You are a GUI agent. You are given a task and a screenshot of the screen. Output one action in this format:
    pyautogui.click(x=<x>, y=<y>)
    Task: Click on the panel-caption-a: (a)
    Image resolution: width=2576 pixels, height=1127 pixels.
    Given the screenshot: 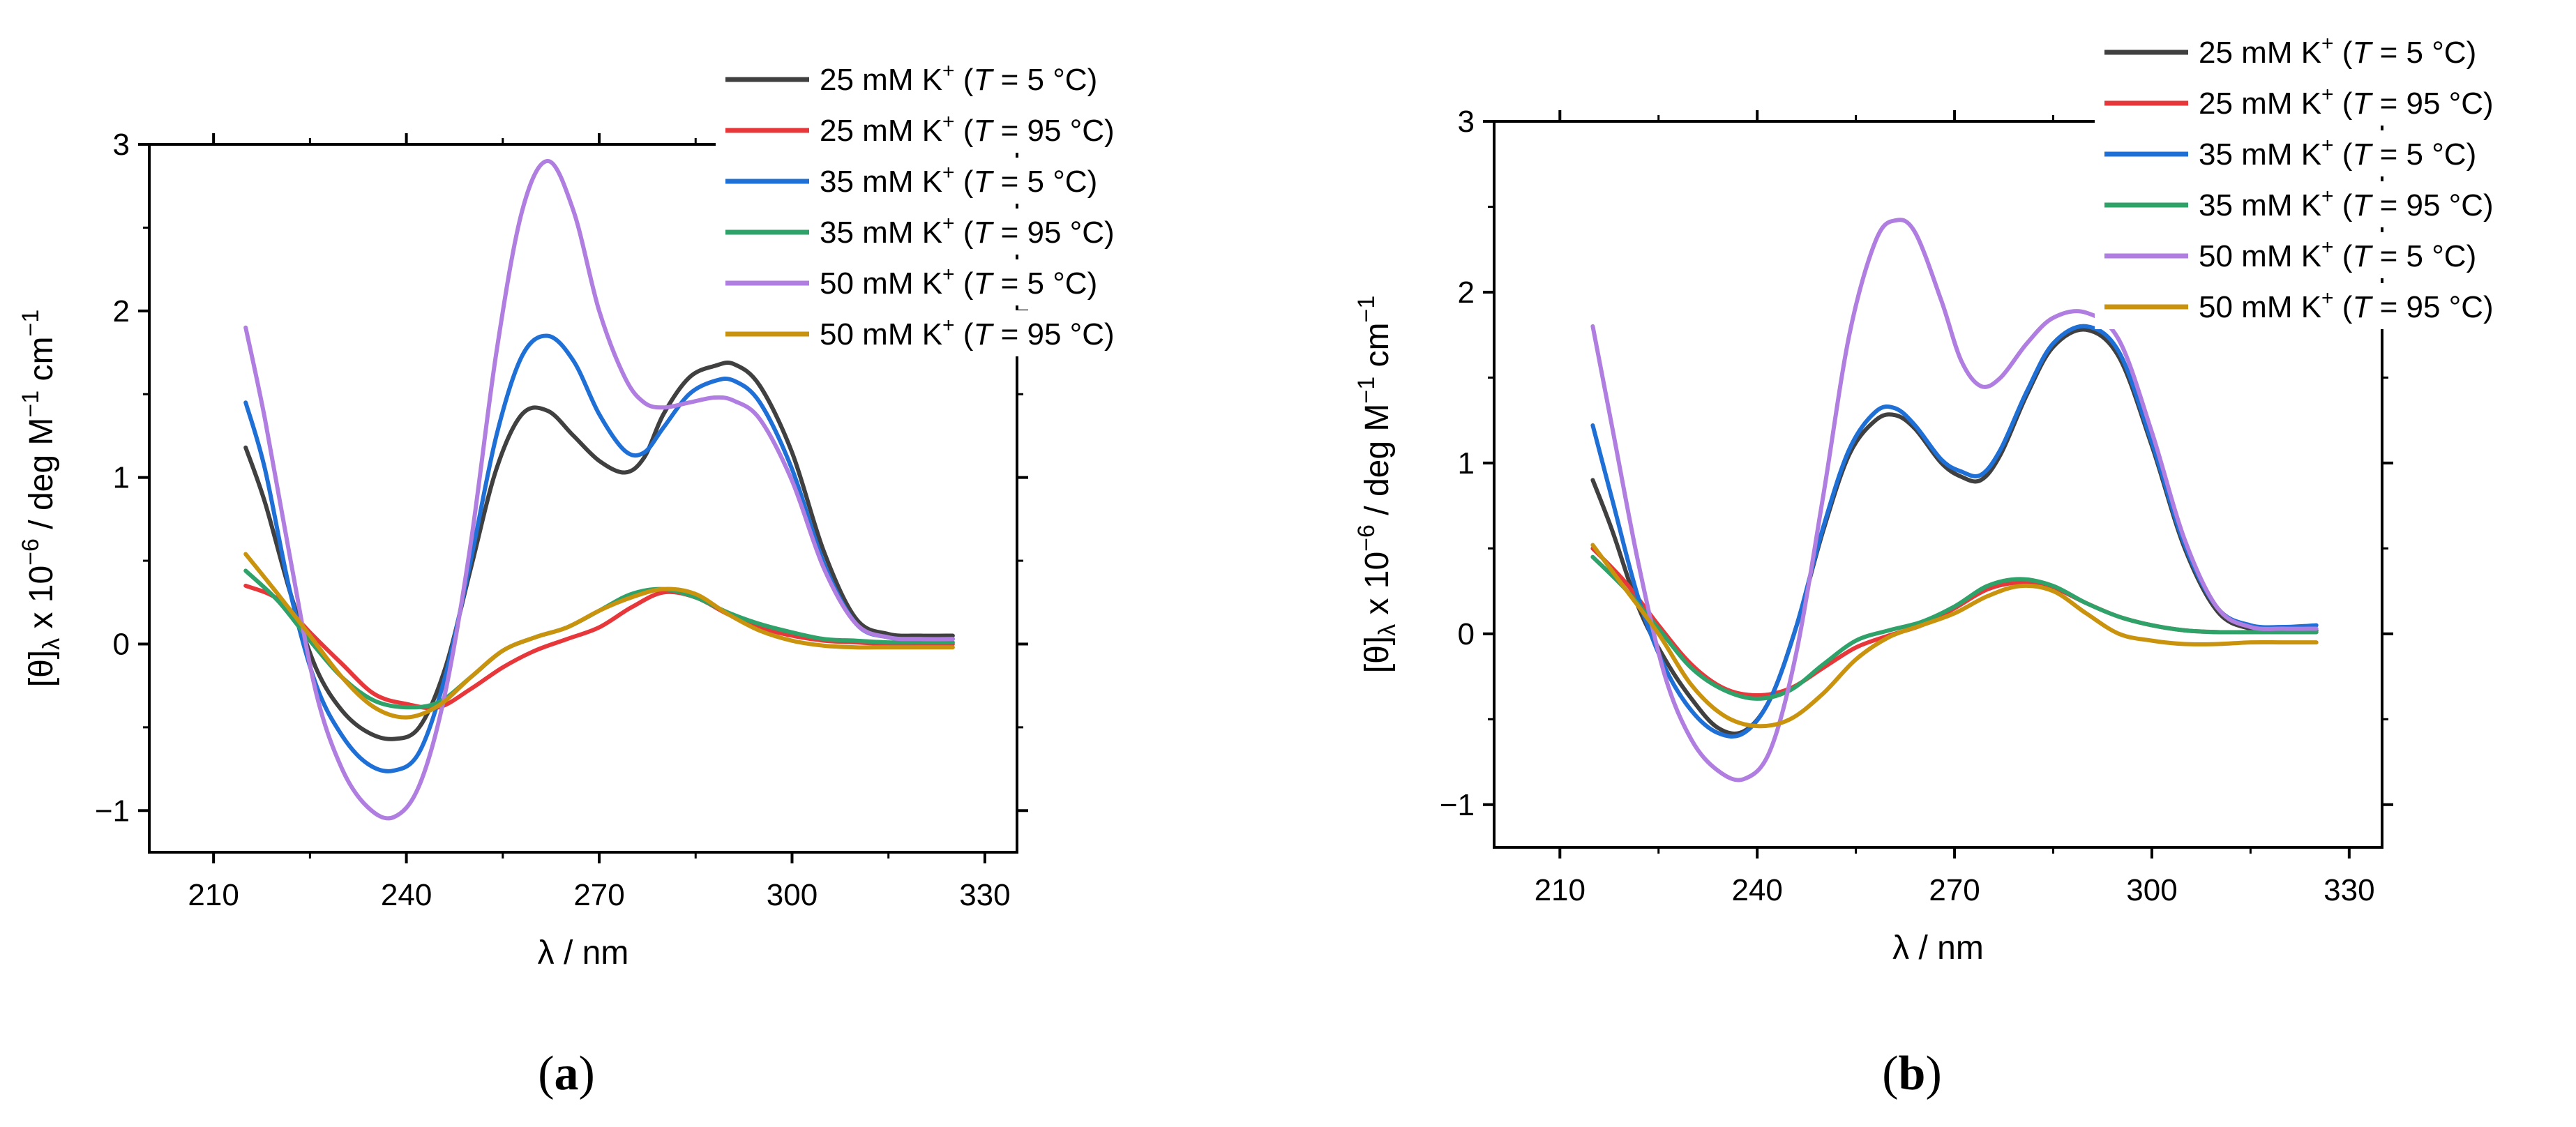 What is the action you would take?
    pyautogui.click(x=566, y=1074)
    